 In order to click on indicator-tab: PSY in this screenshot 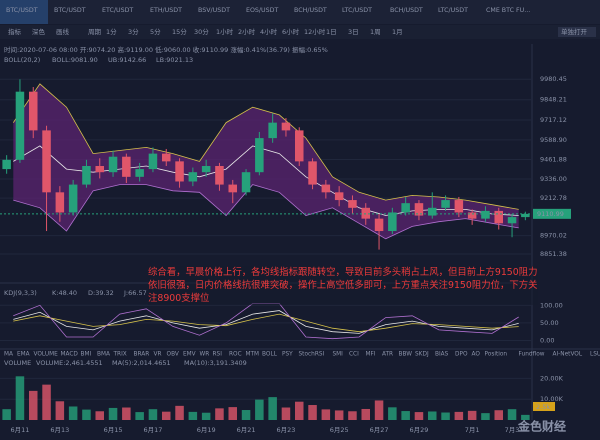, I will do `click(287, 355)`.